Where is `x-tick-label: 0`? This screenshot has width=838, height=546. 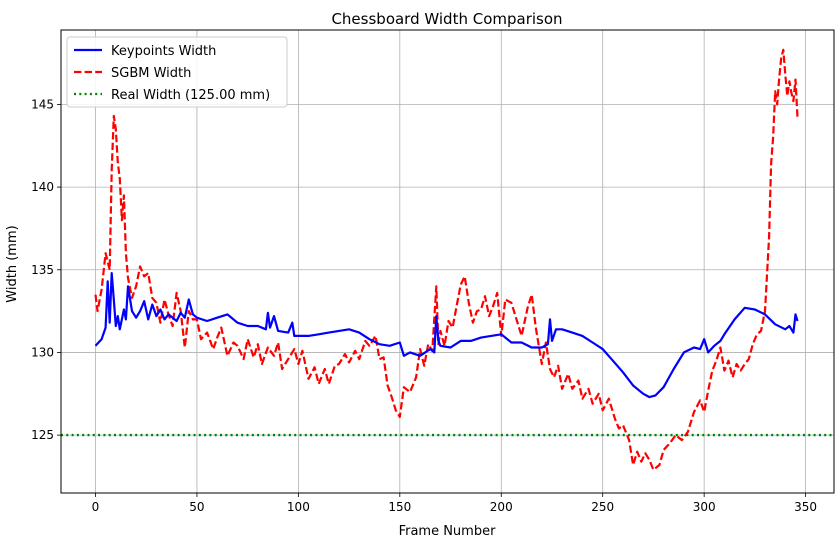
x-tick-label: 0 is located at coordinates (96, 507).